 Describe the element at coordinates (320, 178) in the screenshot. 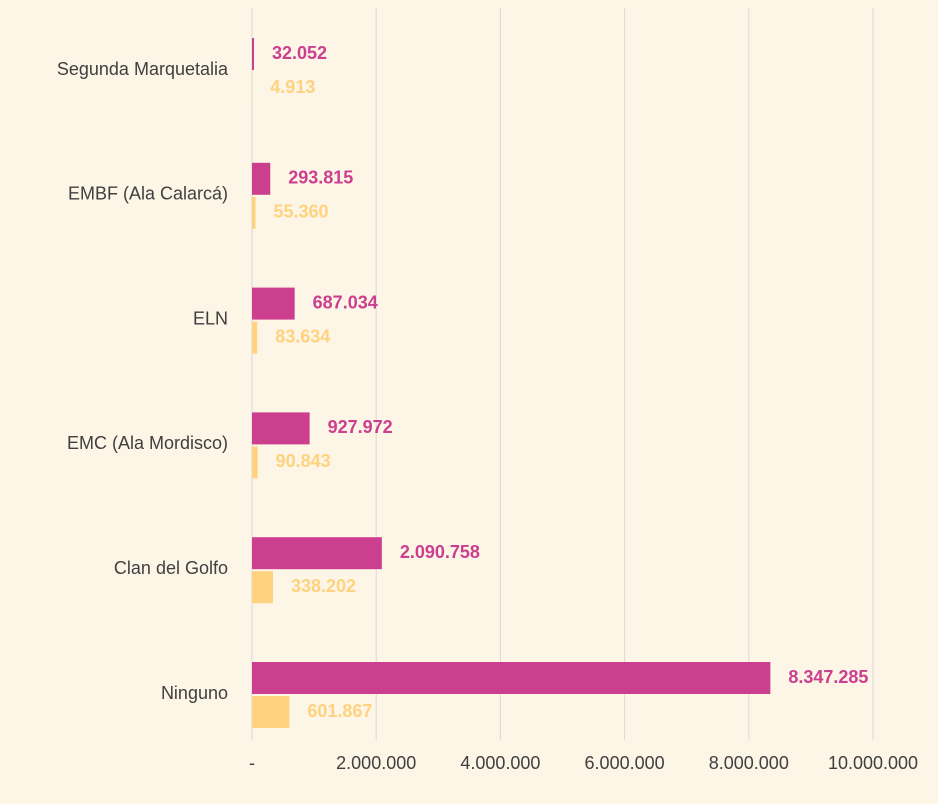

I see `value-label: 293.815` at that location.